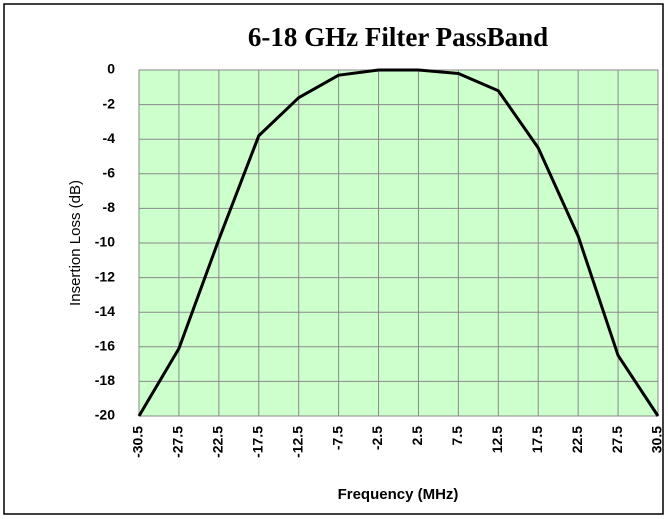  Describe the element at coordinates (105, 242) in the screenshot. I see `y-tick-label: -10` at that location.